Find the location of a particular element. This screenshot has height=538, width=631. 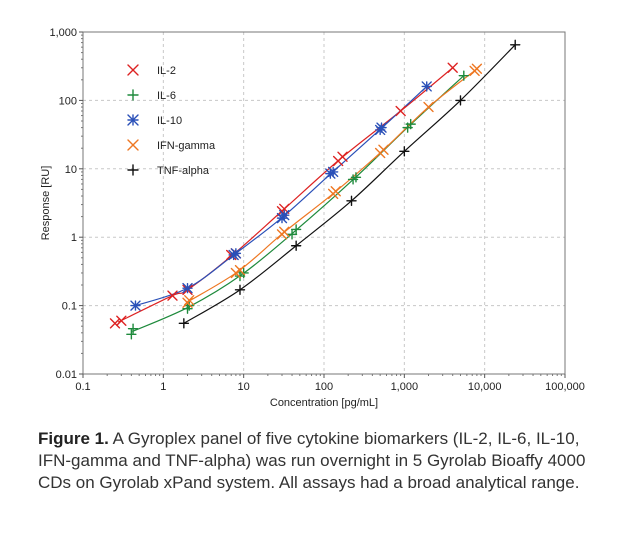

legend-item: TNF-alpha is located at coordinates (168, 170).